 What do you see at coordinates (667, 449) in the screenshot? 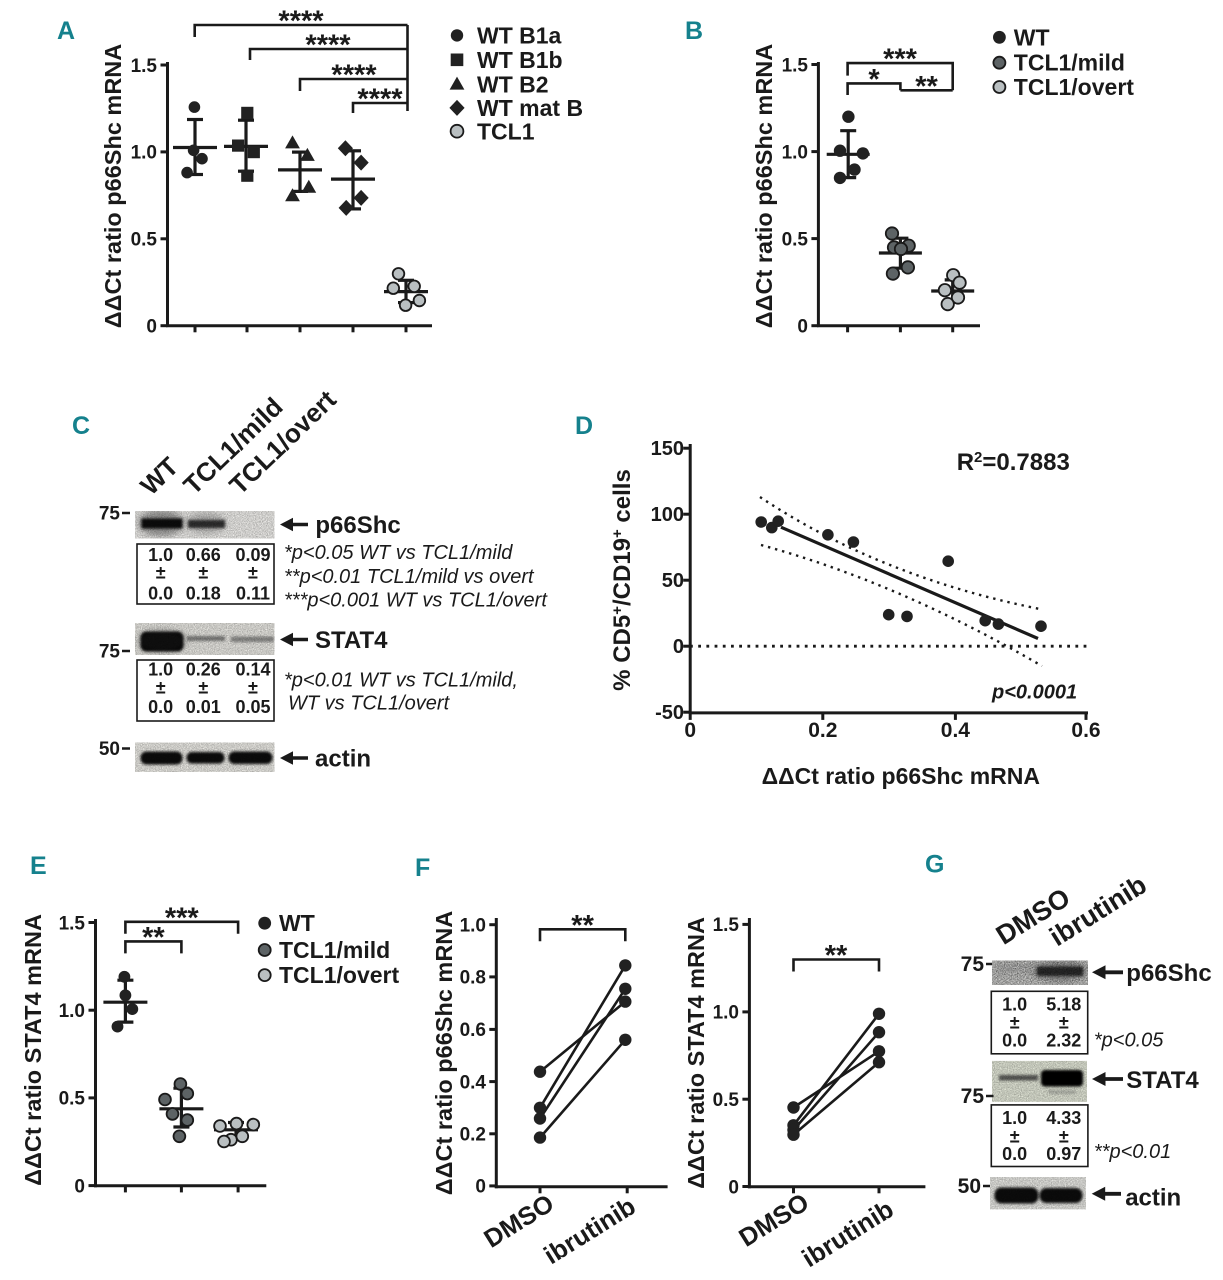
I see `svg-text: 150` at bounding box center [667, 449].